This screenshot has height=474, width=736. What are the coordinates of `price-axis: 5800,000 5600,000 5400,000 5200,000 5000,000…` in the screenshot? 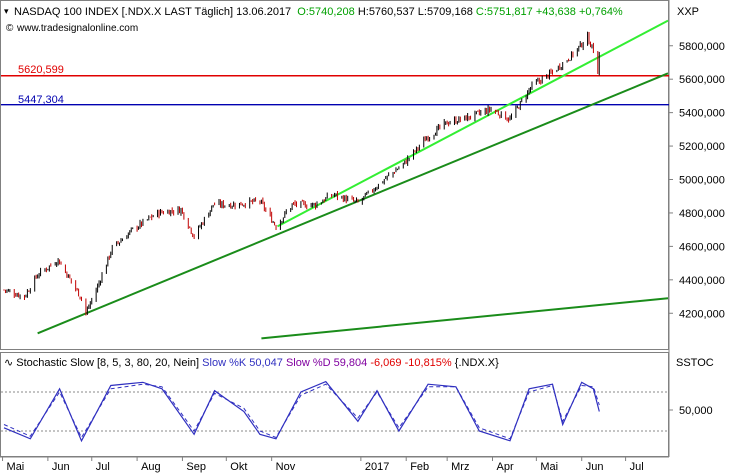 It's located at (697, 180).